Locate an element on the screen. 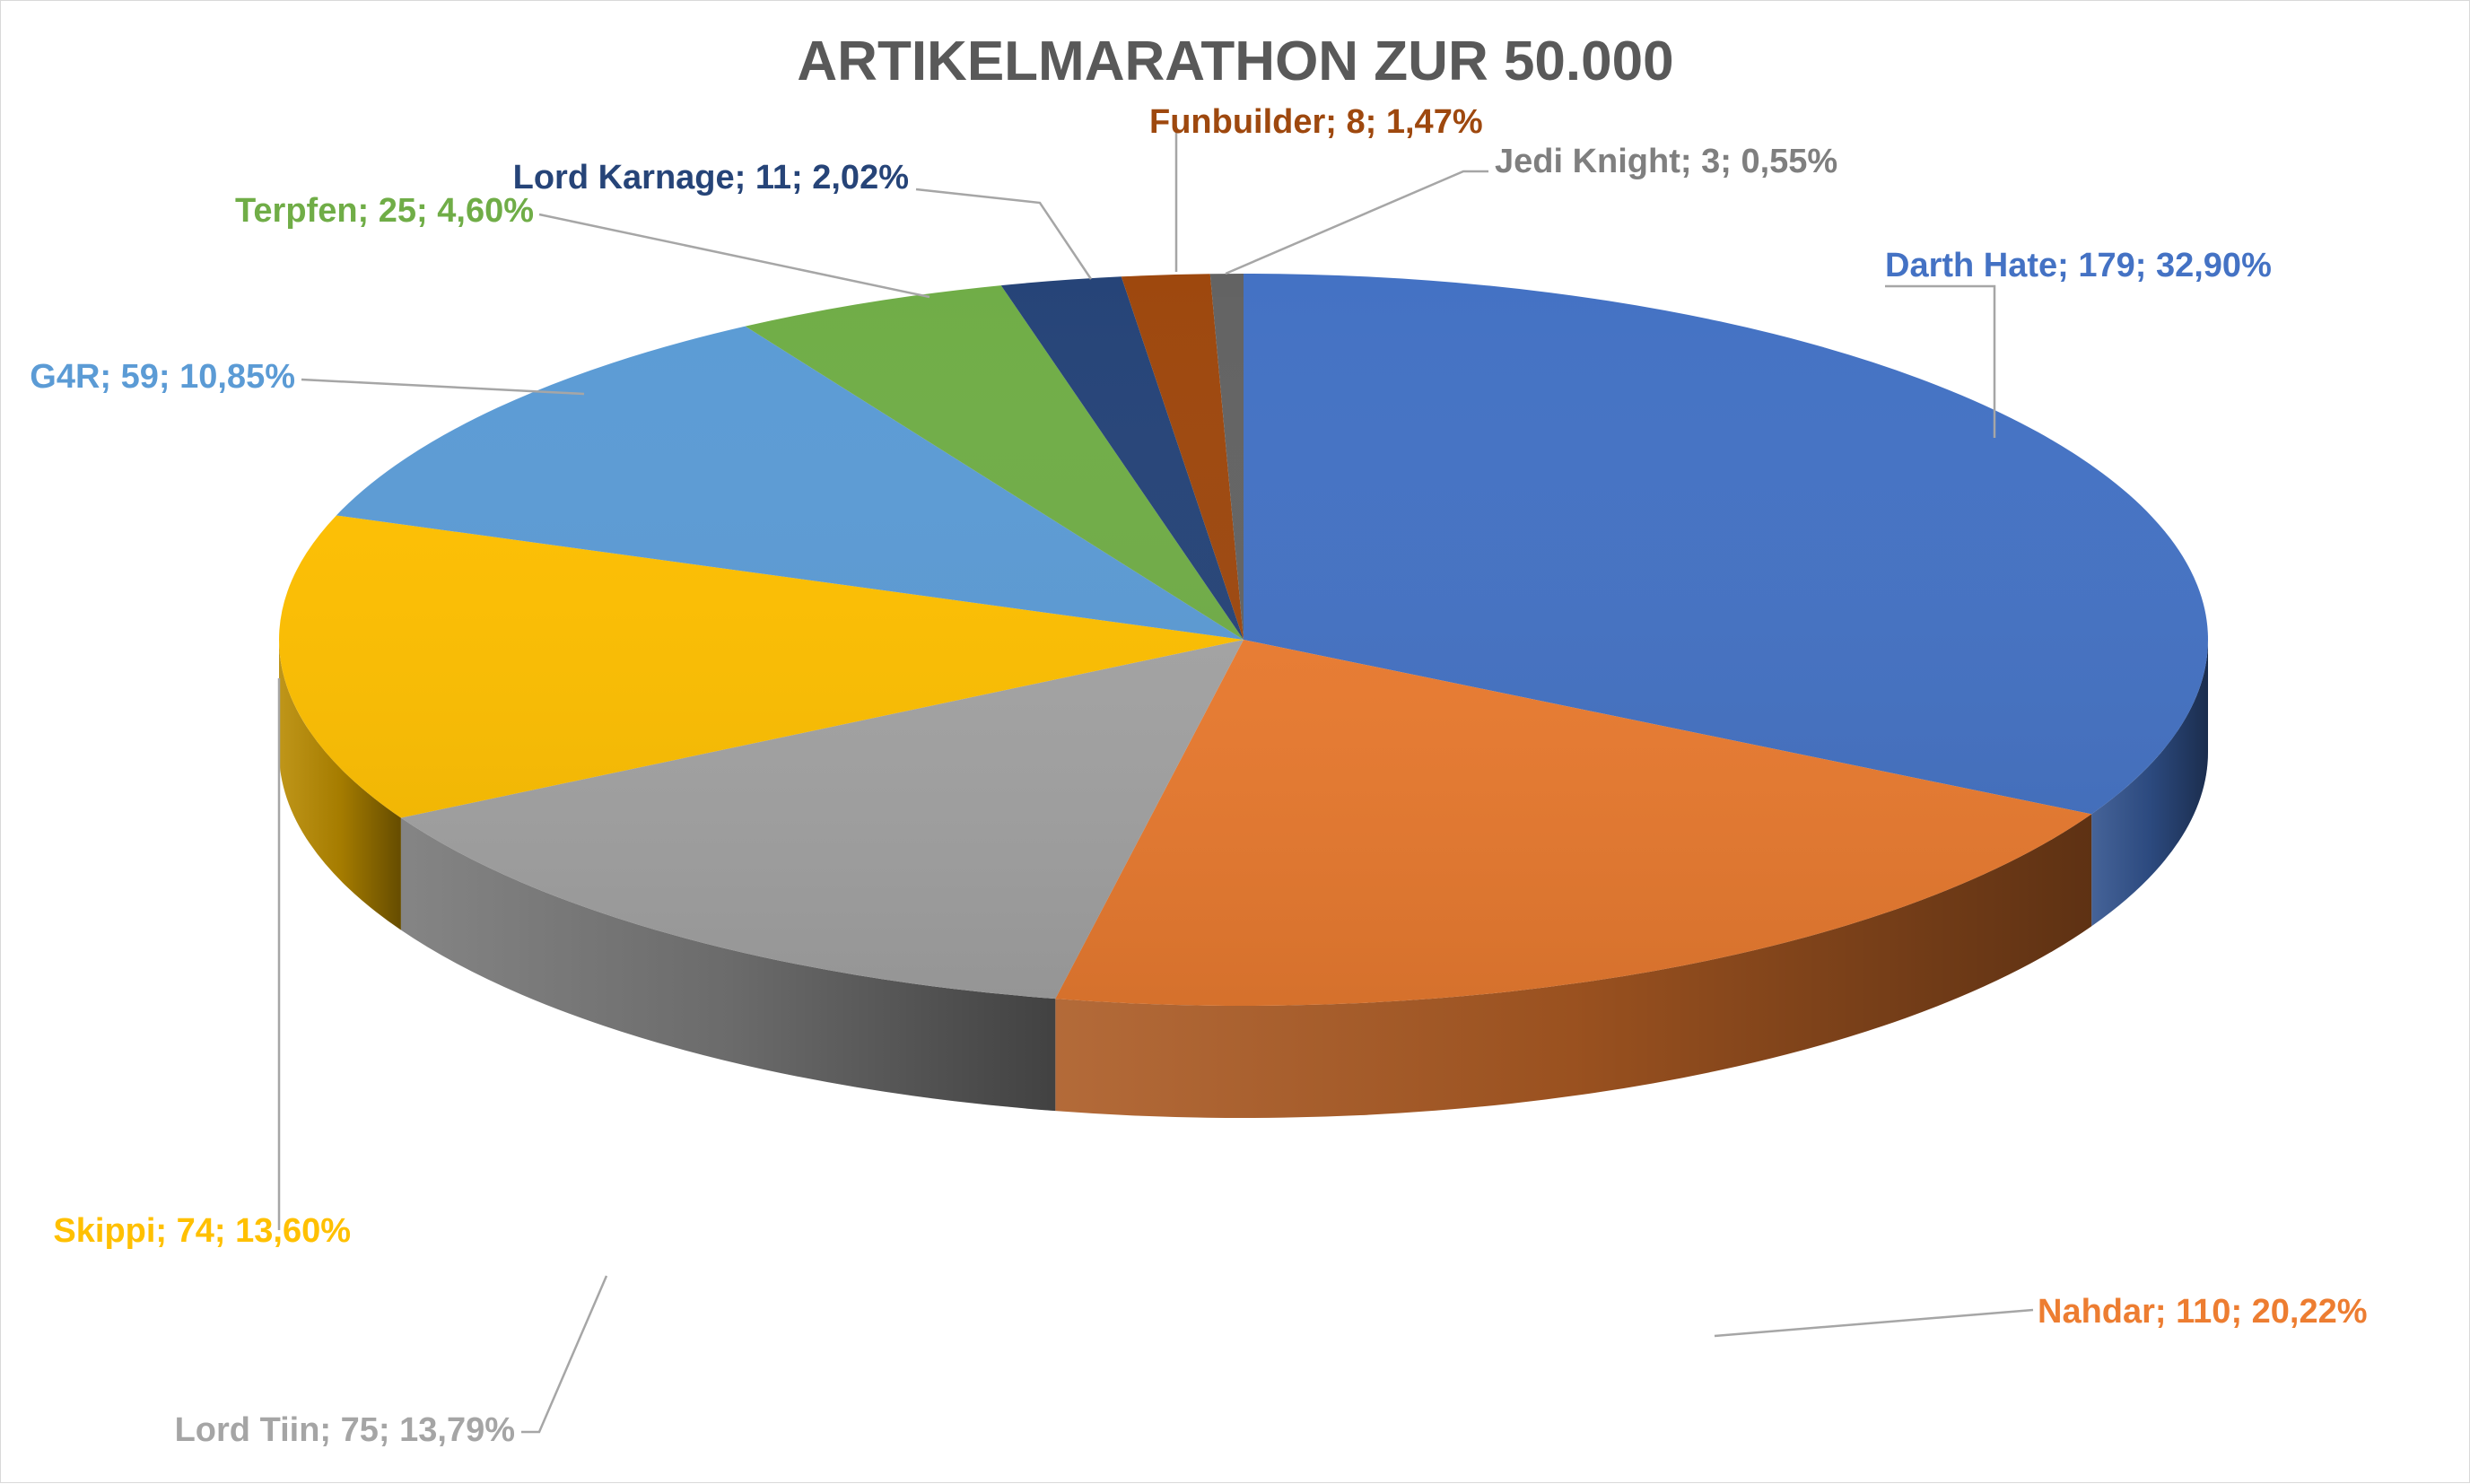 Image resolution: width=2470 pixels, height=1484 pixels. leader-line-lord-tiin is located at coordinates (564, 1355).